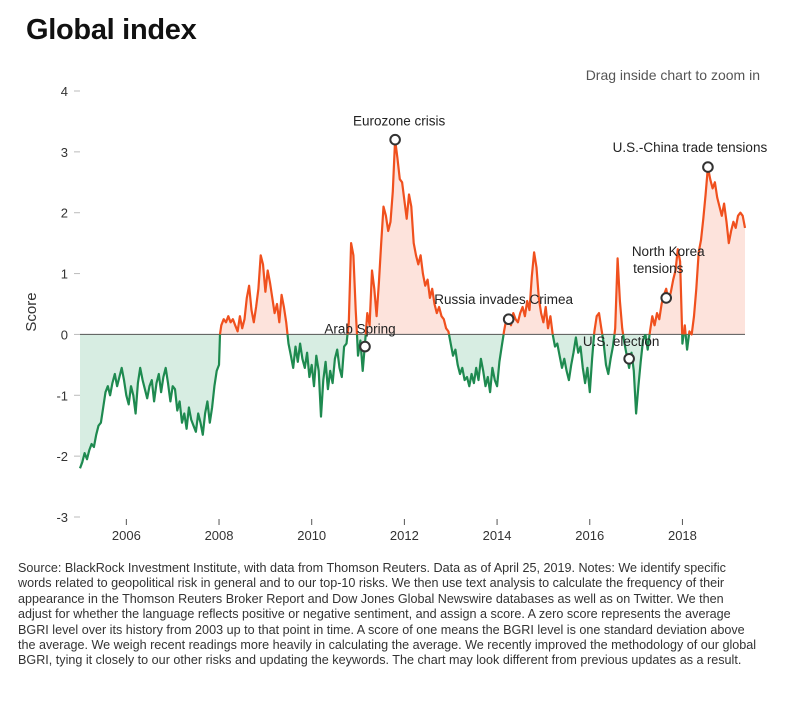 This screenshot has width=800, height=713. What do you see at coordinates (359, 329) in the screenshot?
I see `annotation-label: Arab Spring` at bounding box center [359, 329].